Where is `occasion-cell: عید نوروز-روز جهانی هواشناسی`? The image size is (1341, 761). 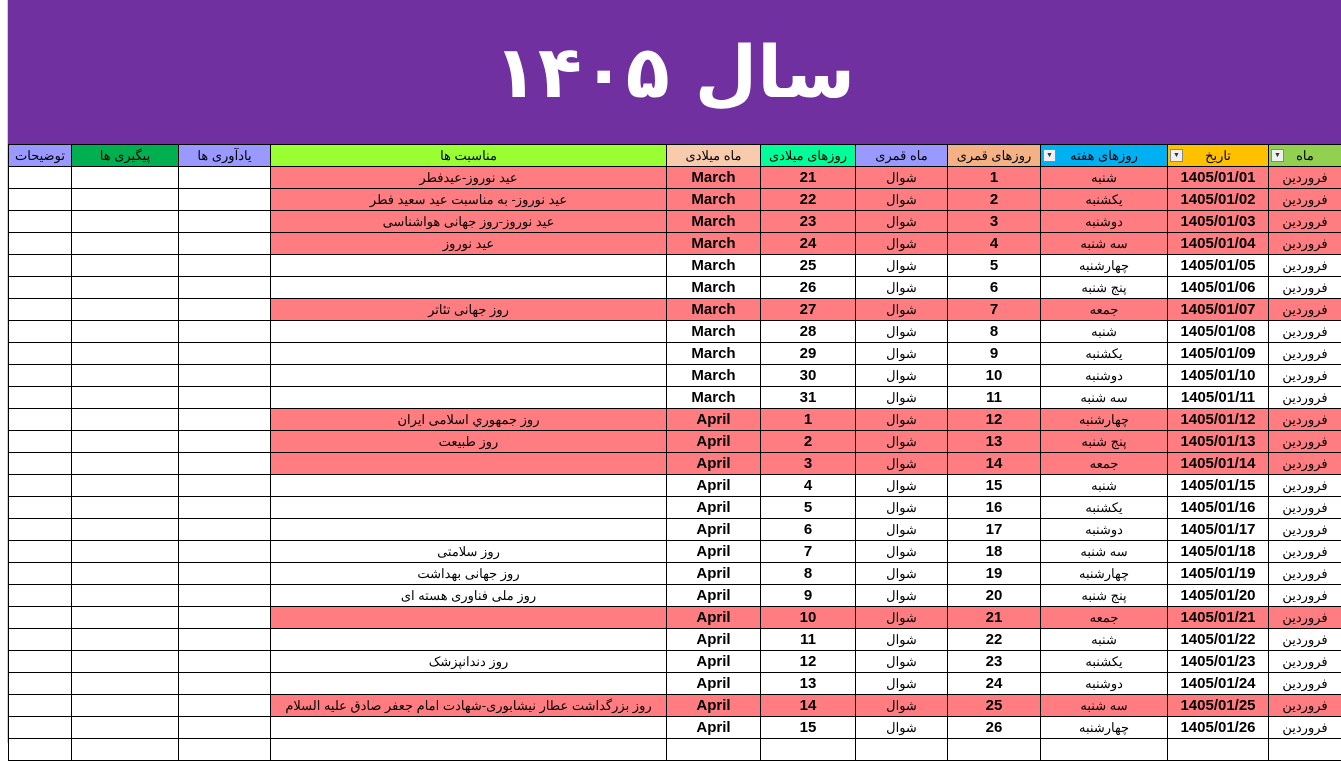 occasion-cell: عید نوروز-روز جهانی هواشناسی is located at coordinates (469, 222).